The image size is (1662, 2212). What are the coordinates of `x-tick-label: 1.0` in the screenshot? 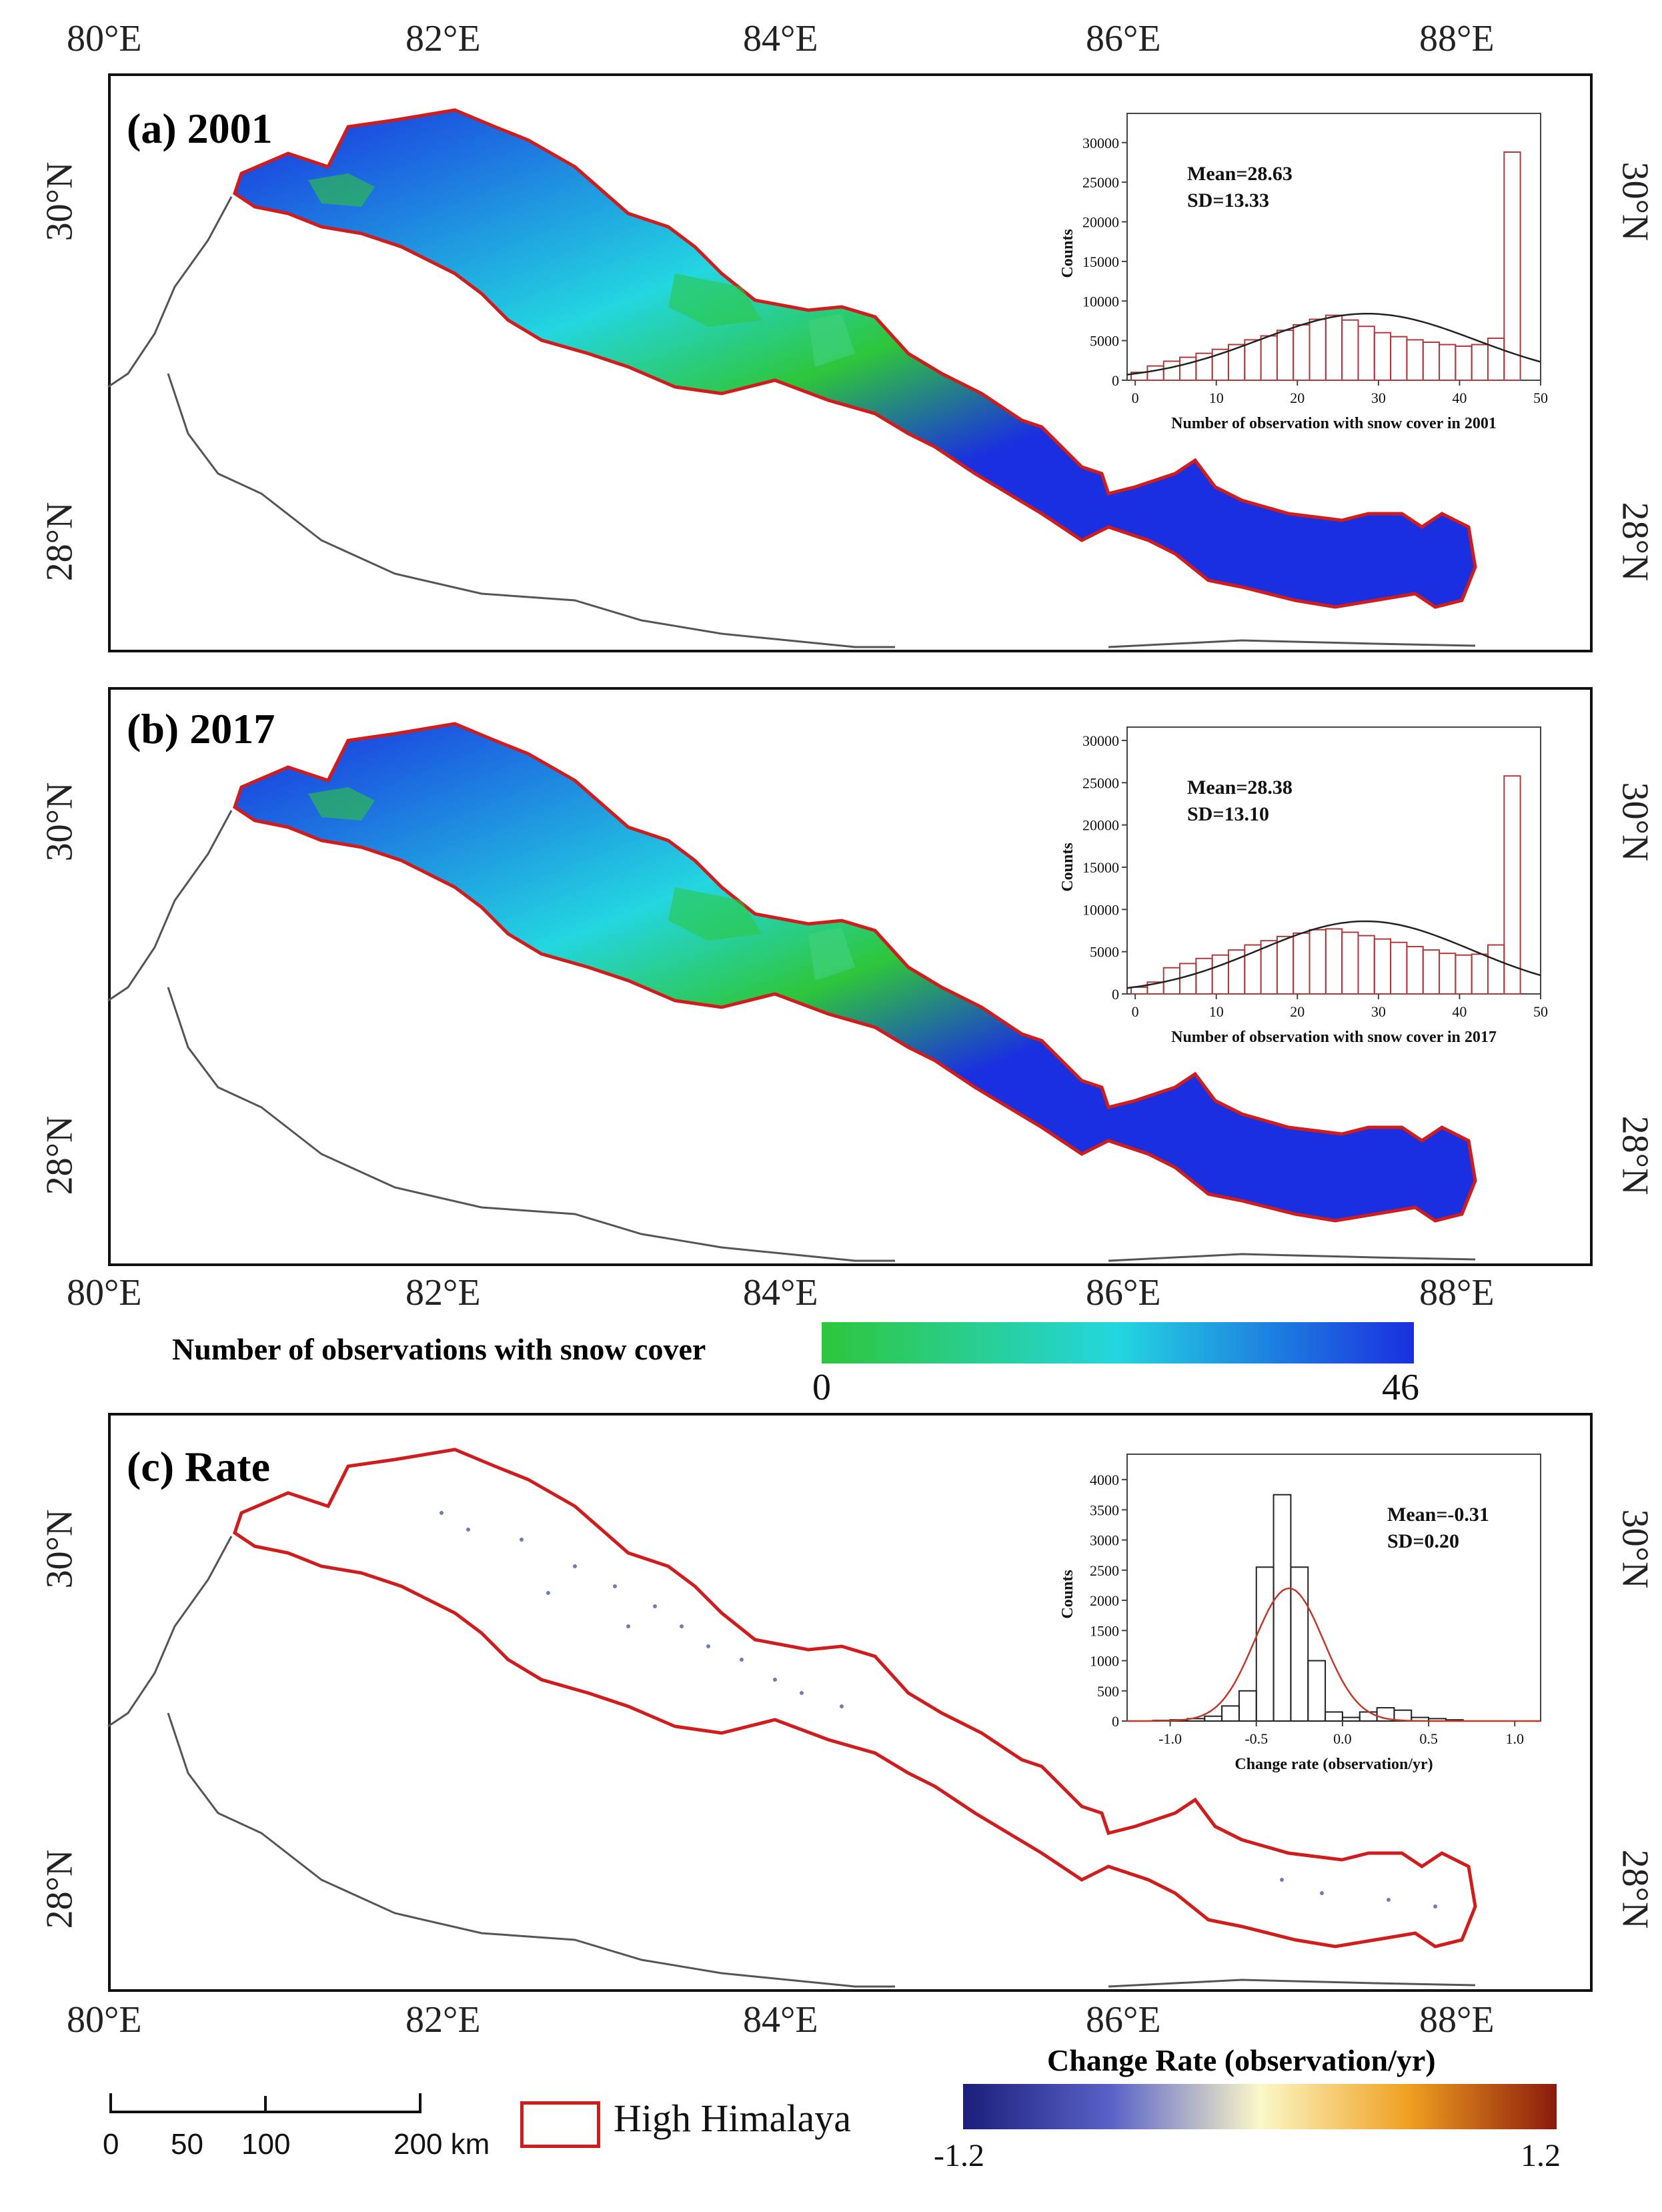 It's located at (1515, 1738).